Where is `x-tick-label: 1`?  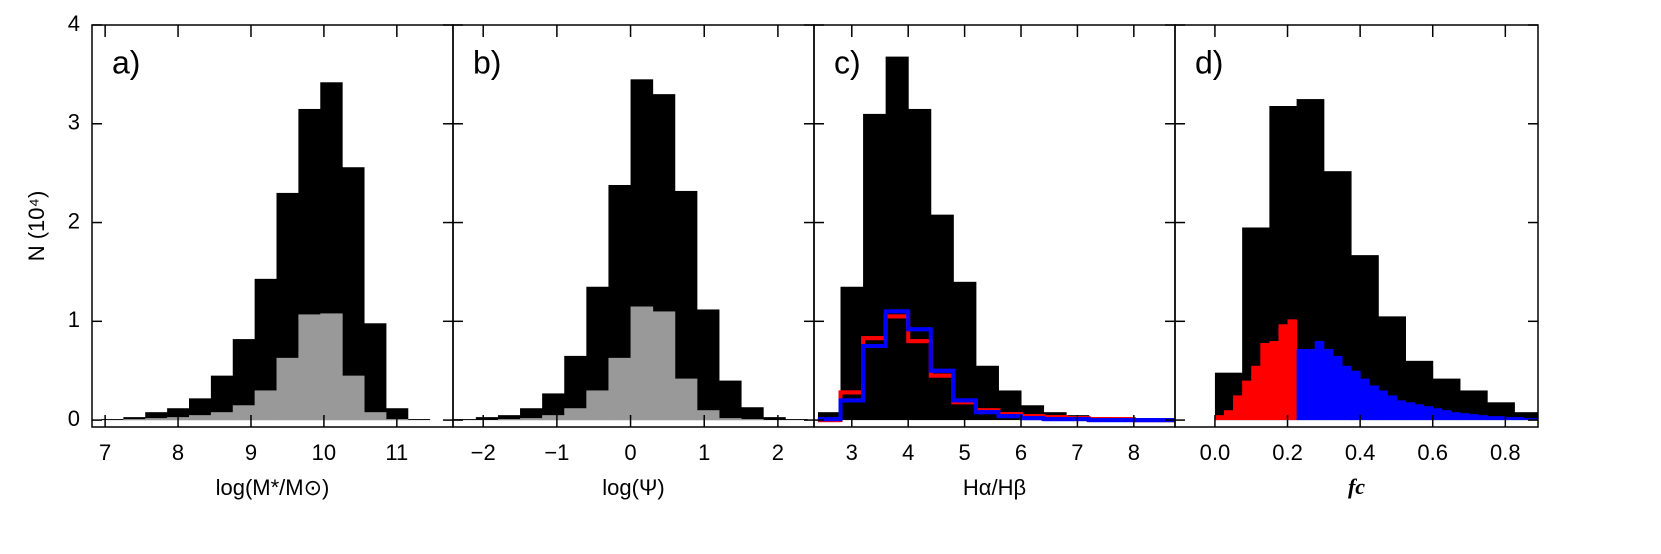
x-tick-label: 1 is located at coordinates (704, 452).